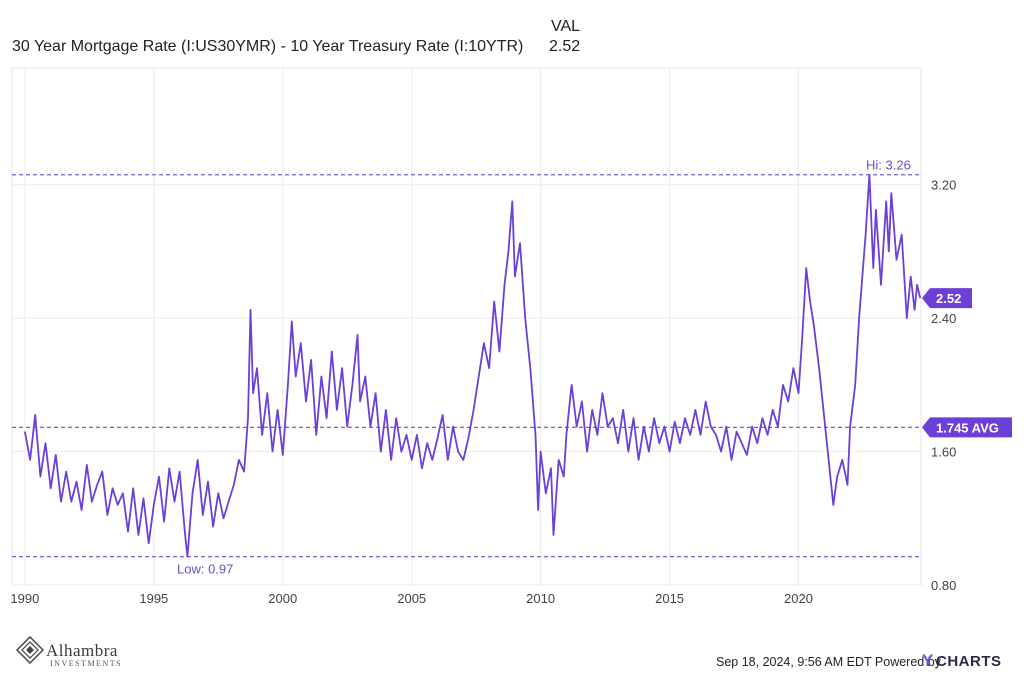 The width and height of the screenshot is (1024, 678). I want to click on low-label: Low: 0.97, so click(205, 569).